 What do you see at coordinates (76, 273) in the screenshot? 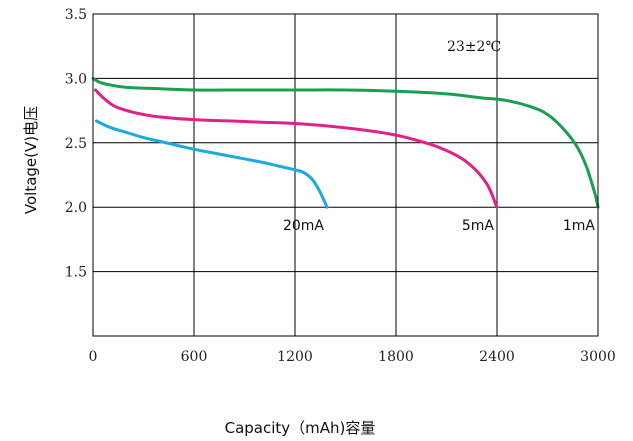
I see `y-tick-label: 1.5` at bounding box center [76, 273].